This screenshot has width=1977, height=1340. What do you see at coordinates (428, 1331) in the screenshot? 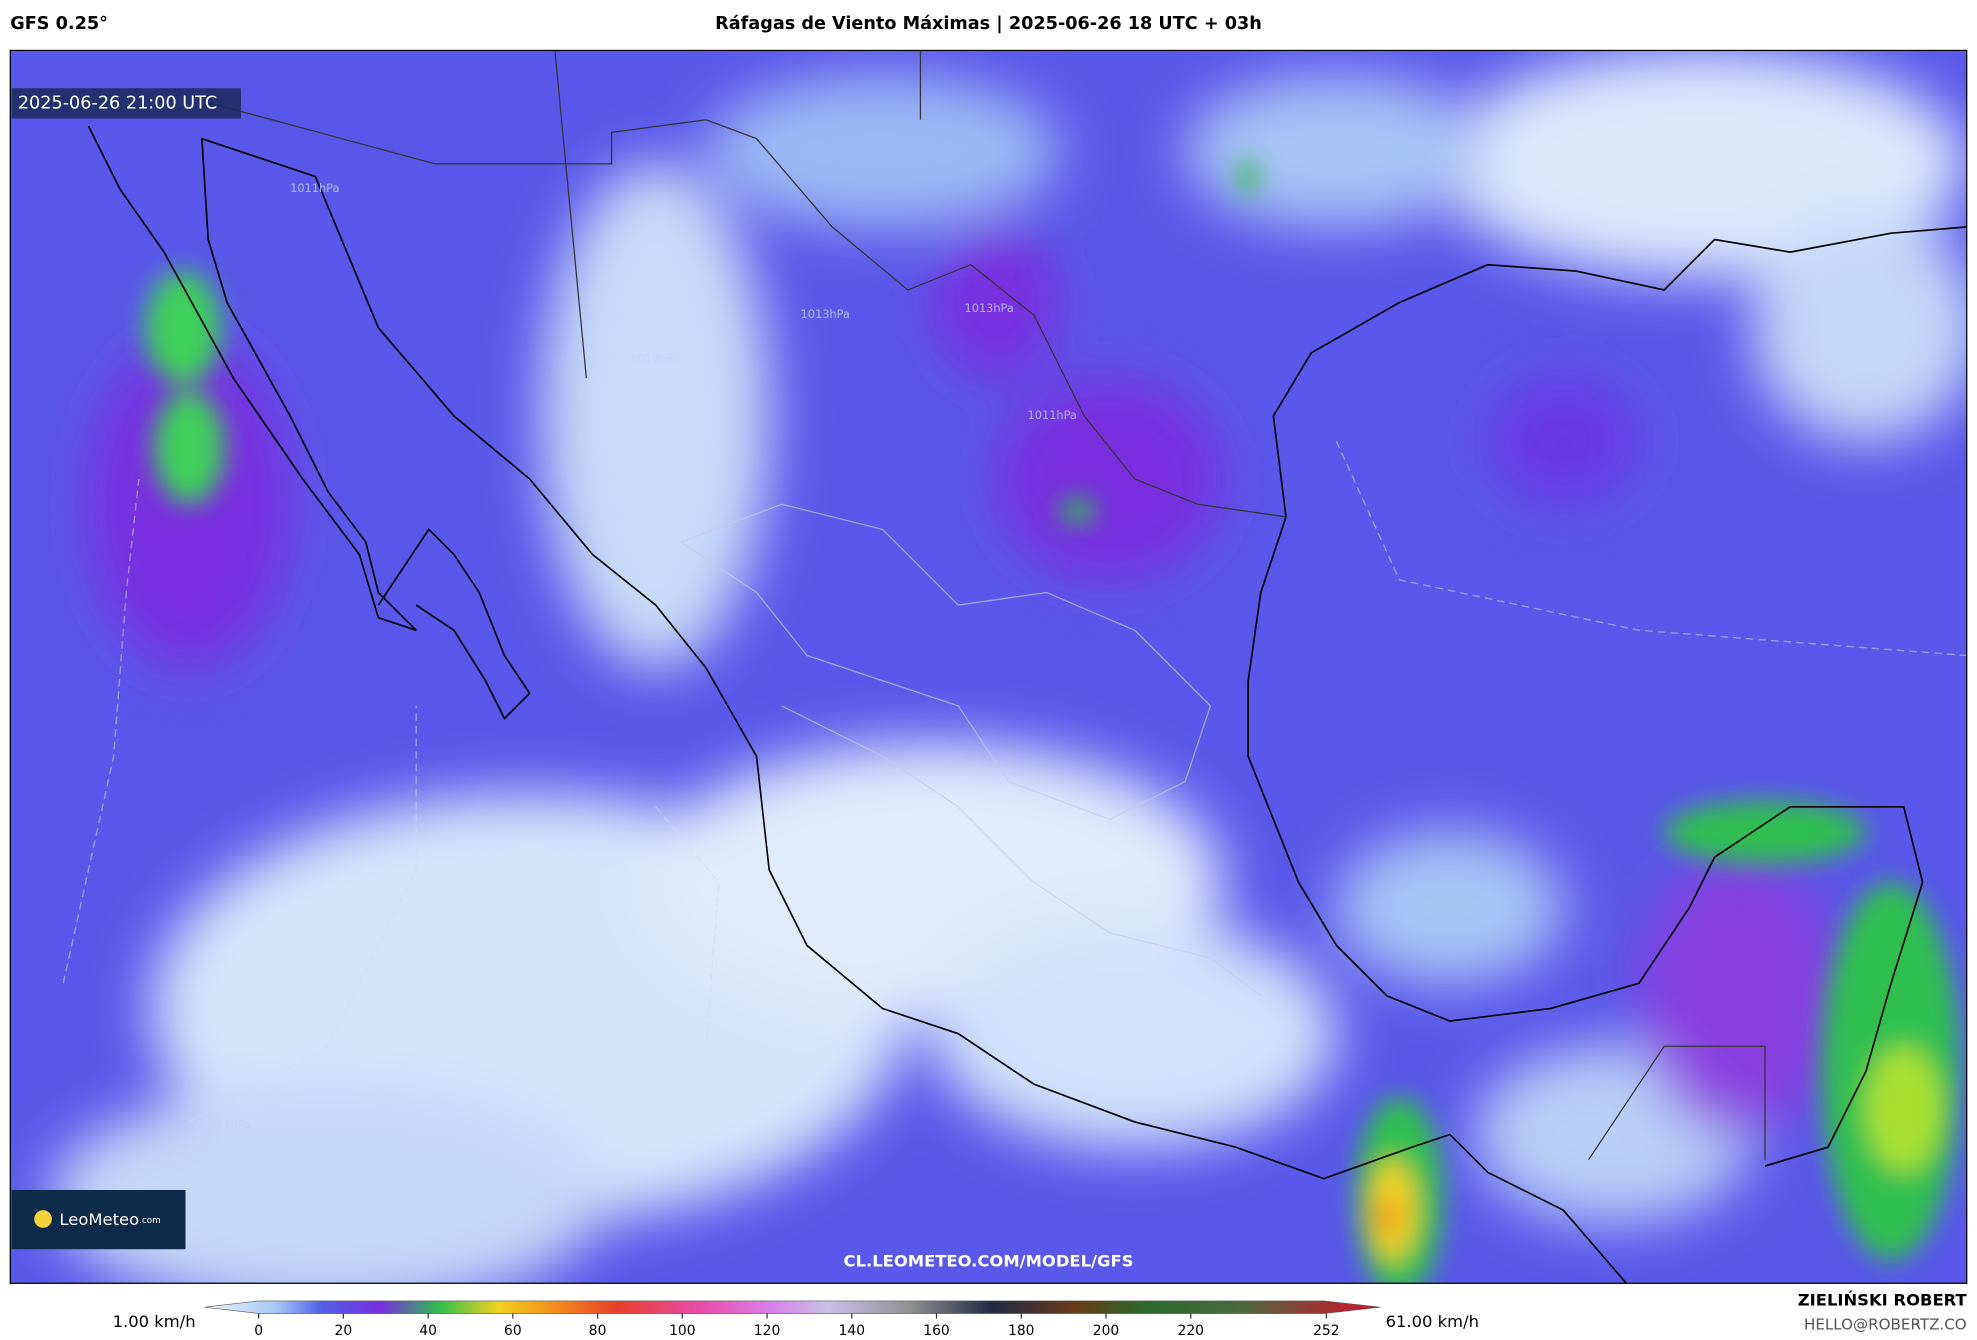
I see `colorbar-tick-label: 40` at bounding box center [428, 1331].